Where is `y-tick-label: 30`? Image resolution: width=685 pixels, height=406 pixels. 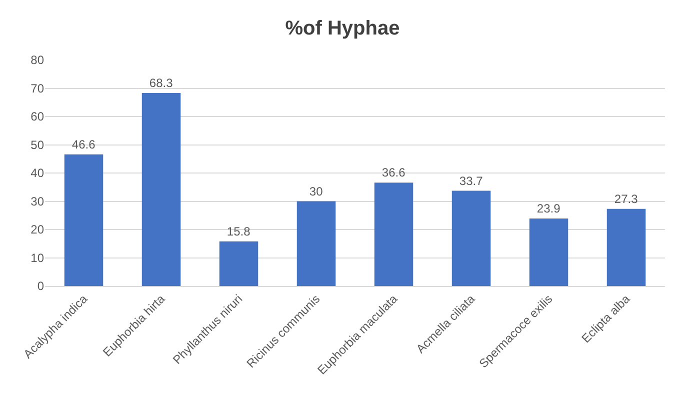
y-tick-label: 30 is located at coordinates (37, 201).